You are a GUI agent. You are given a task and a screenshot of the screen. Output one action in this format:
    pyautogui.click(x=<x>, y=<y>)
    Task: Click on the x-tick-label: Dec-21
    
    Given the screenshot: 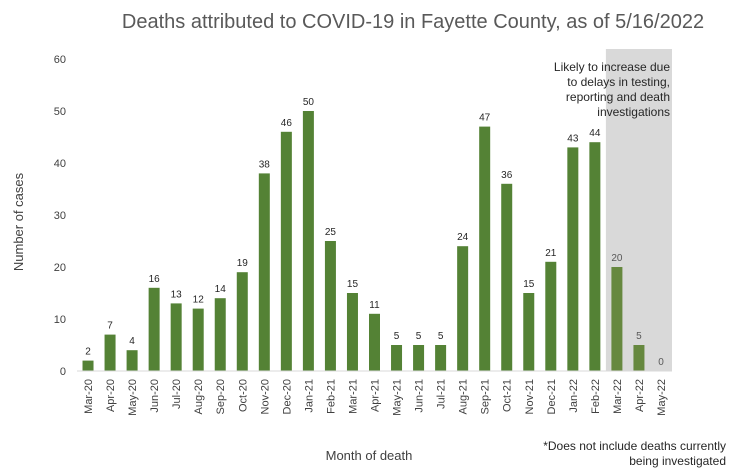 What is the action you would take?
    pyautogui.click(x=552, y=396)
    